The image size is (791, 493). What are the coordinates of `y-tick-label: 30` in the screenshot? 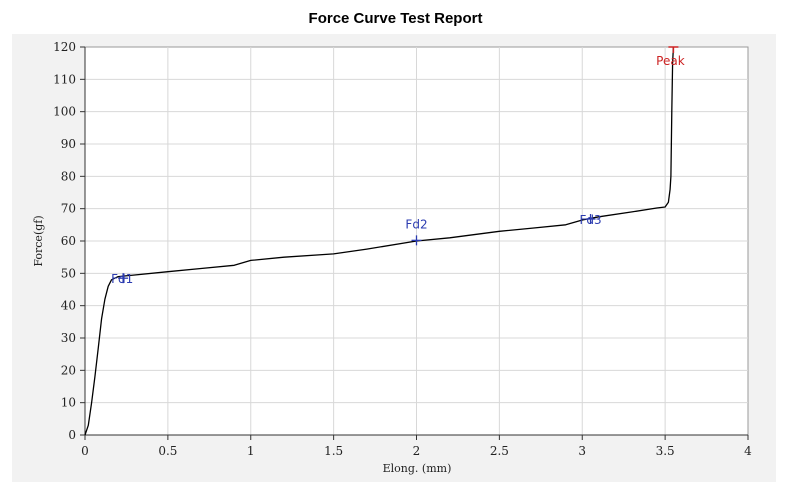 It's located at (68, 338).